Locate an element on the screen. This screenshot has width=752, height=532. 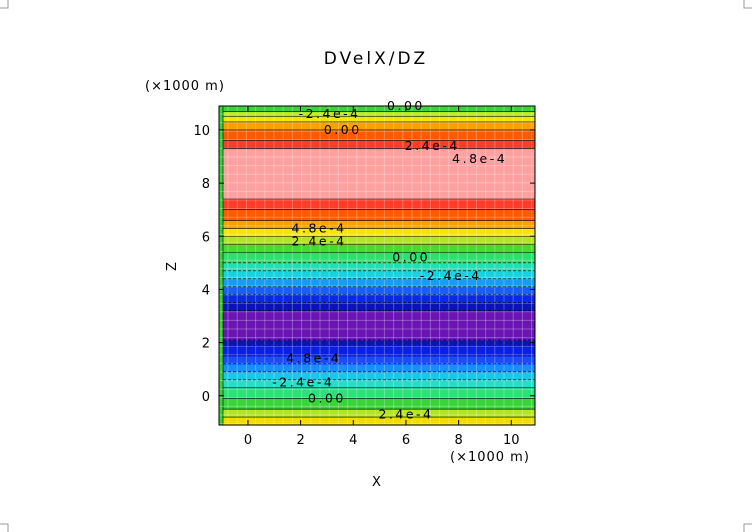
y-tick-label: 0 is located at coordinates (206, 397).